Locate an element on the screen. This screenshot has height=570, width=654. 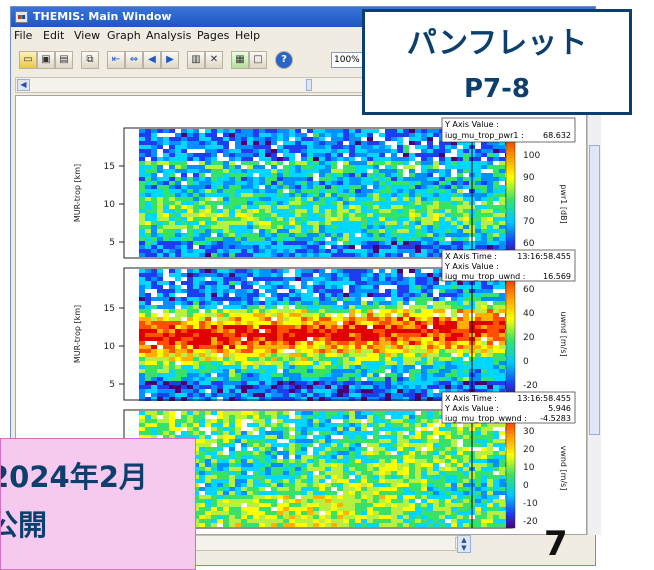
forward-icon: ▶ is located at coordinates (170, 60).